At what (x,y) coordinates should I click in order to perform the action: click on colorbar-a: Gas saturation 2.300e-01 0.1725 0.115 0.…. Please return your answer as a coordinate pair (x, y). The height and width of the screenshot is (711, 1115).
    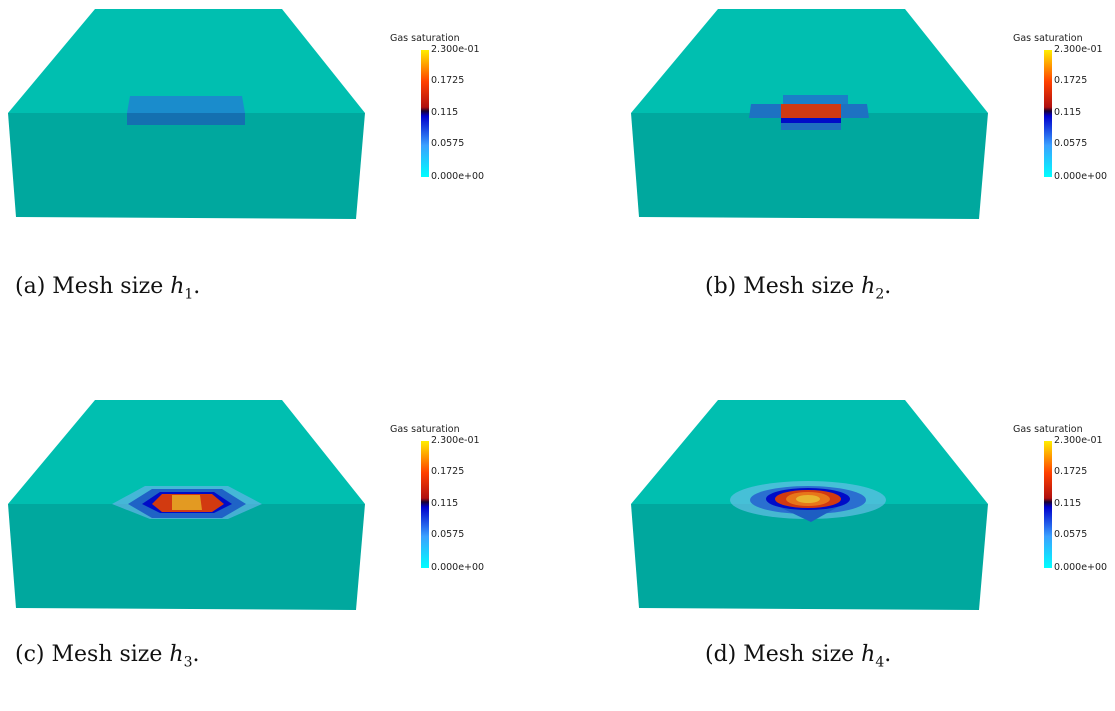
    Looking at the image, I should click on (437, 107).